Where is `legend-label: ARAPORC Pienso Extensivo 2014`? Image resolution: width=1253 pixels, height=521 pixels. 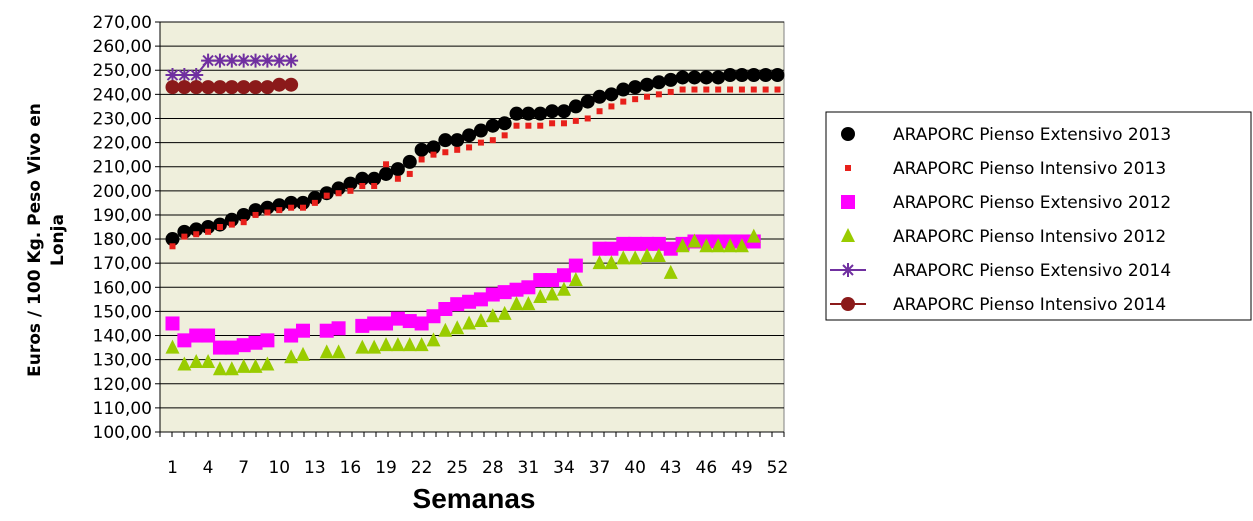 legend-label: ARAPORC Pienso Extensivo 2014 is located at coordinates (1032, 271).